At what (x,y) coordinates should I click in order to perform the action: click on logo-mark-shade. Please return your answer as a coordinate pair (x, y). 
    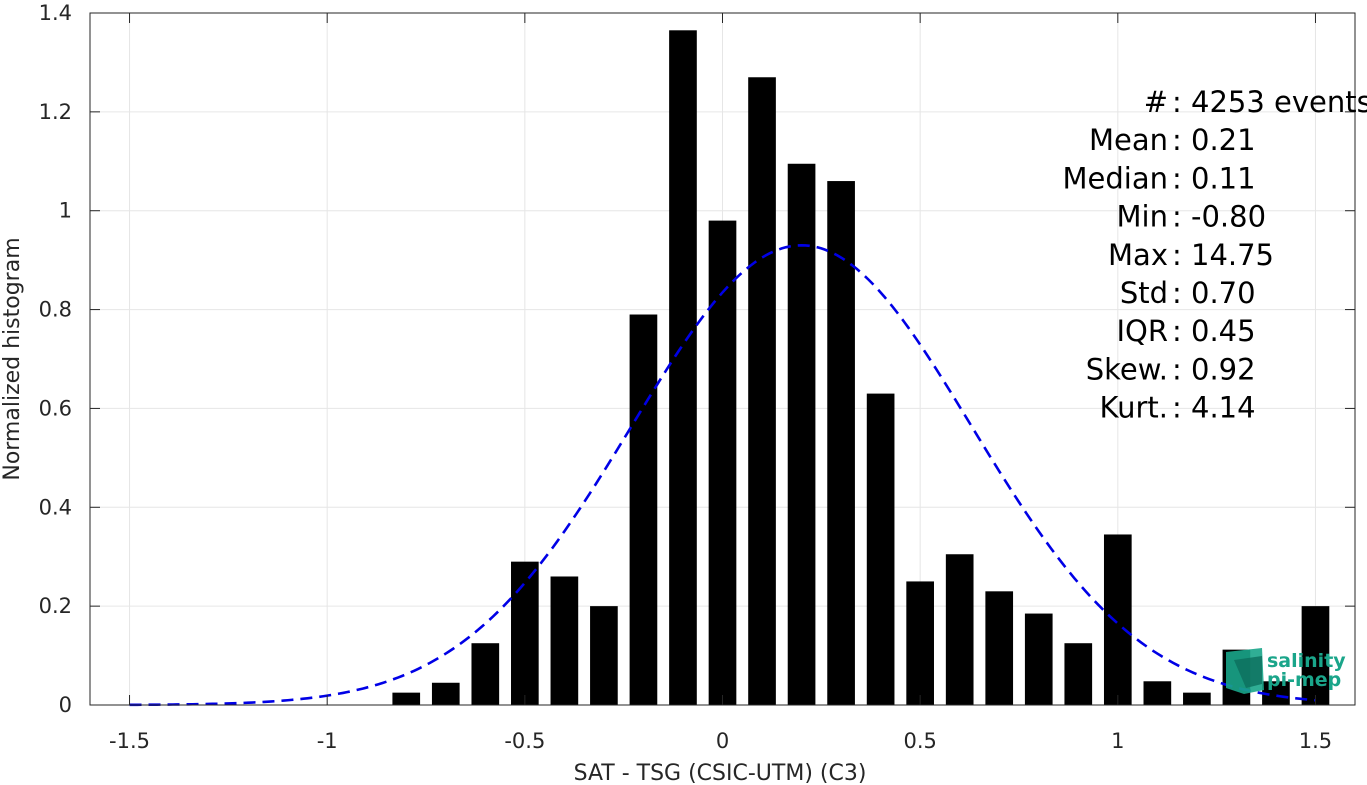
    Looking at the image, I should click on (1248, 672).